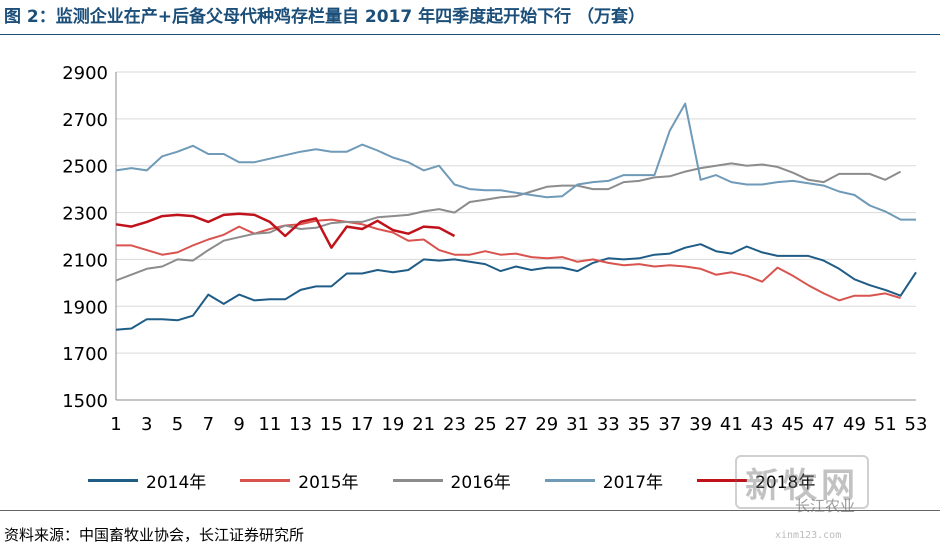  What do you see at coordinates (362, 424) in the screenshot?
I see `x-tick-label: 17` at bounding box center [362, 424].